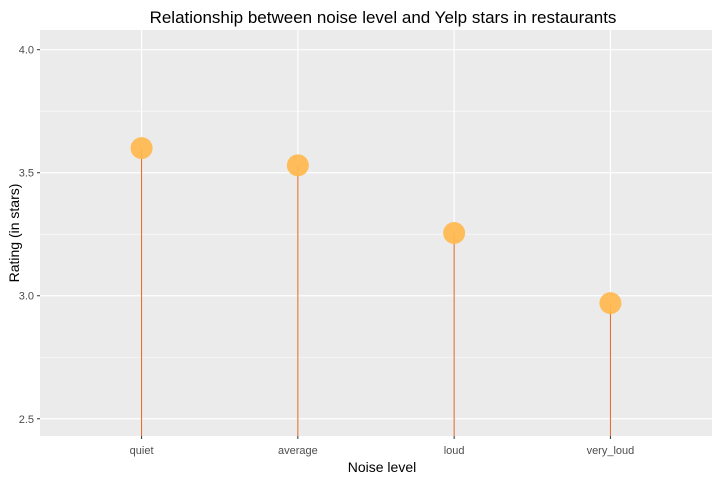  I want to click on x-tick-label: very_loud, so click(611, 451).